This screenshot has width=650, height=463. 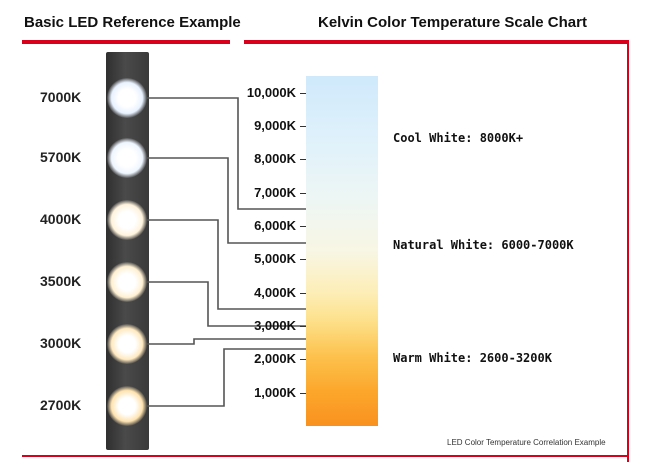 I want to click on scale-tick-label: 10,000K, so click(x=271, y=92).